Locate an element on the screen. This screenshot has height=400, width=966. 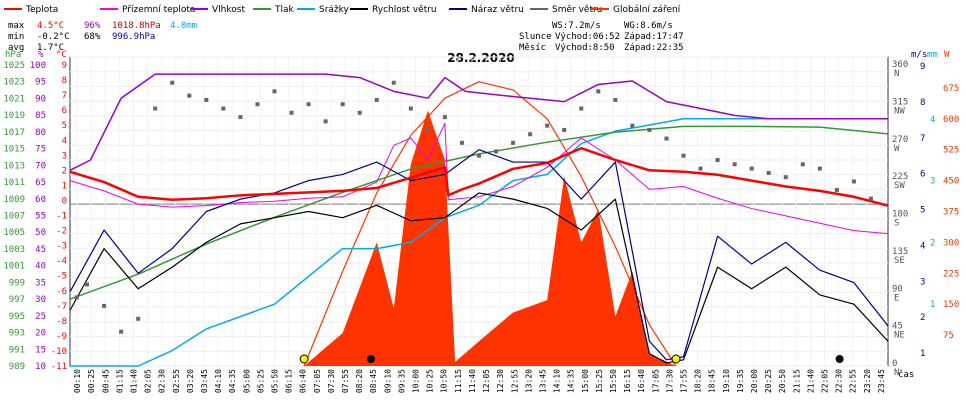
hpa-tick-label: 999 is located at coordinates (17, 283).